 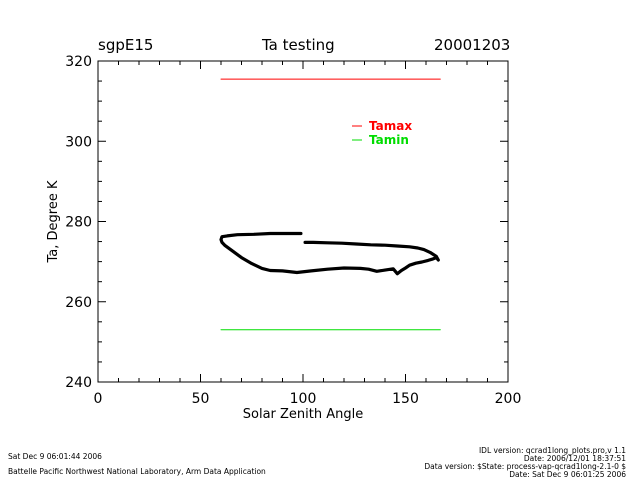 I want to click on site-label: sgpE15, so click(x=126, y=45).